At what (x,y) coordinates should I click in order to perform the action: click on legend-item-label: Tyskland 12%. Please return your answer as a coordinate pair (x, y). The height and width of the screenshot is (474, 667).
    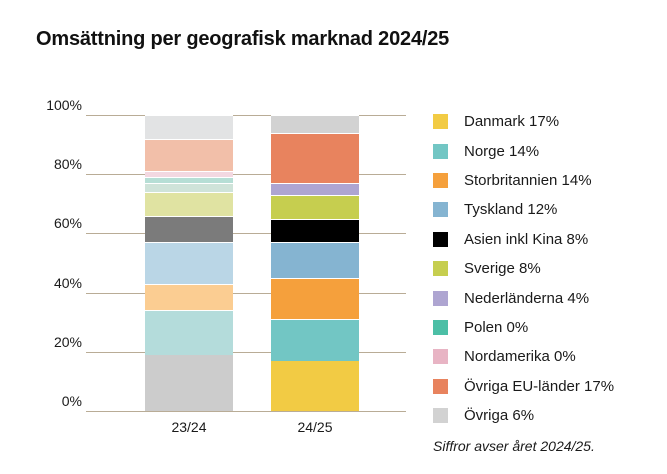
    Looking at the image, I should click on (511, 210).